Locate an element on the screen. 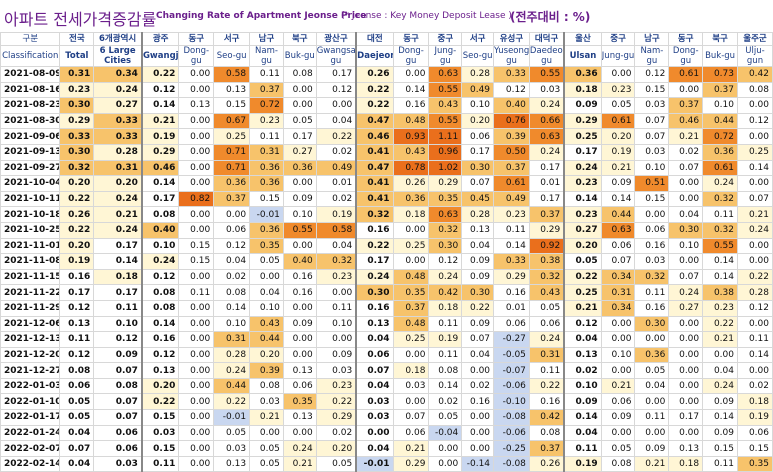 The width and height of the screenshot is (773, 472). table-cell: 0.16 is located at coordinates (299, 292).